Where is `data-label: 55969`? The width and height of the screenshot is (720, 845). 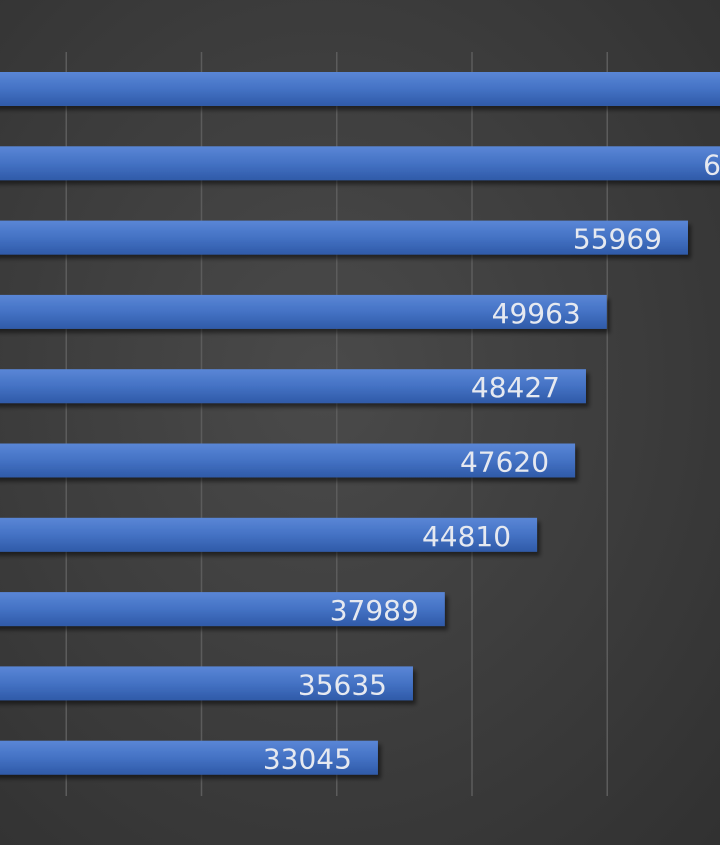
data-label: 55969 is located at coordinates (617, 239).